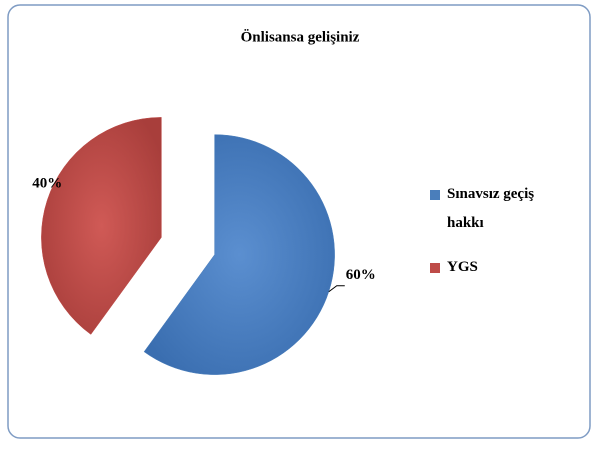 The image size is (597, 449). What do you see at coordinates (47, 184) in the screenshot?
I see `data-label: 40%` at bounding box center [47, 184].